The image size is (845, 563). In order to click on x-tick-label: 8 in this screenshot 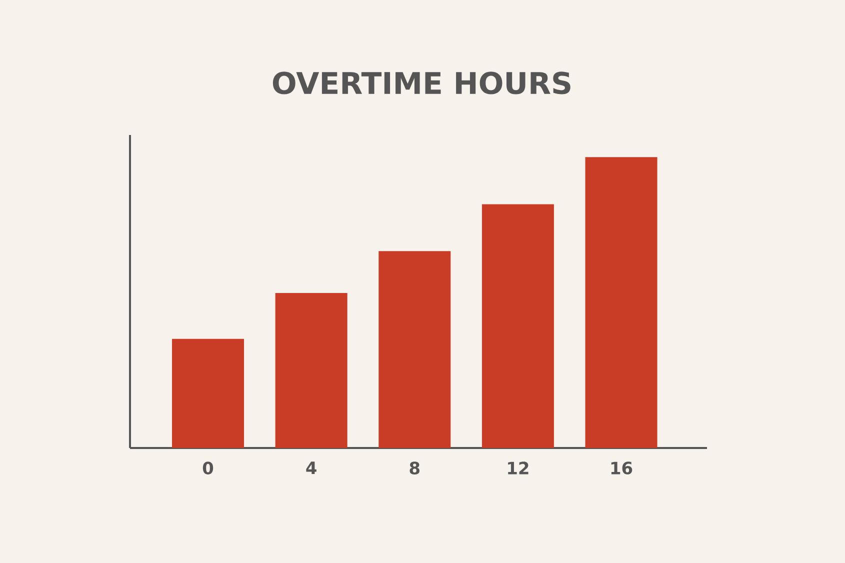, I will do `click(415, 468)`.